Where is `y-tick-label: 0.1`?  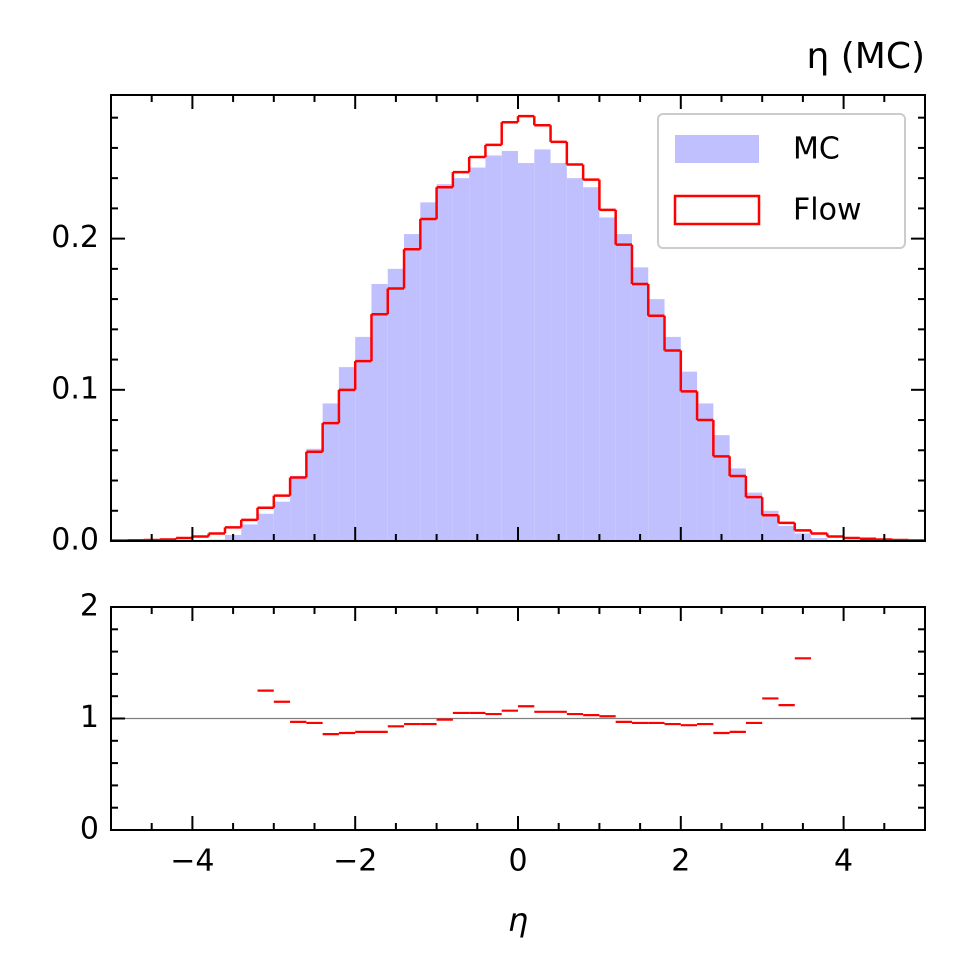 y-tick-label: 0.1 is located at coordinates (75, 388).